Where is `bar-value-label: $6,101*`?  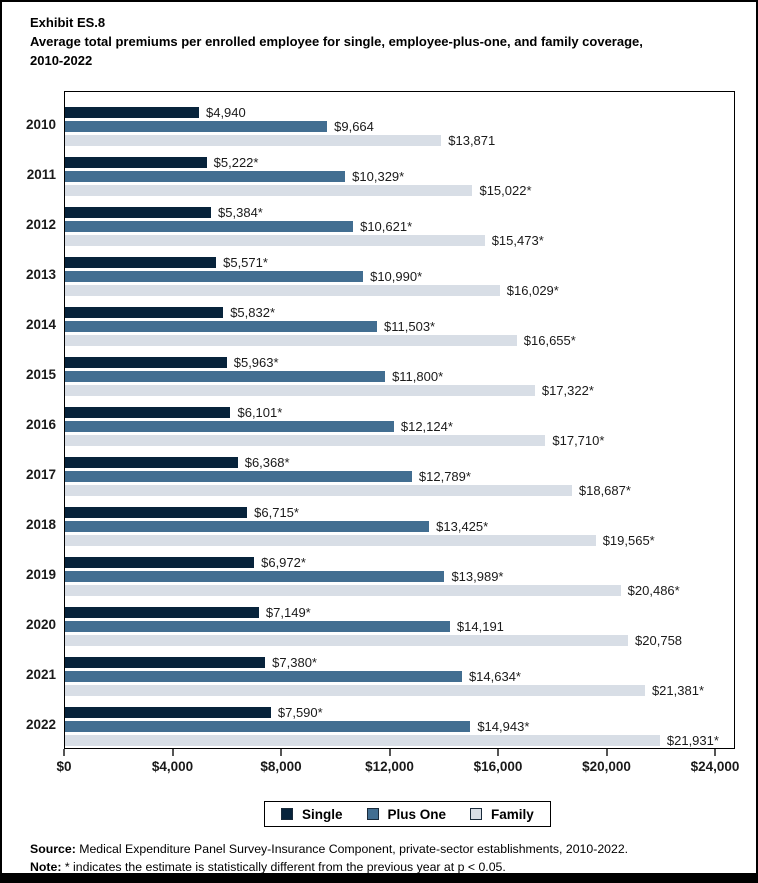 bar-value-label: $6,101* is located at coordinates (260, 412).